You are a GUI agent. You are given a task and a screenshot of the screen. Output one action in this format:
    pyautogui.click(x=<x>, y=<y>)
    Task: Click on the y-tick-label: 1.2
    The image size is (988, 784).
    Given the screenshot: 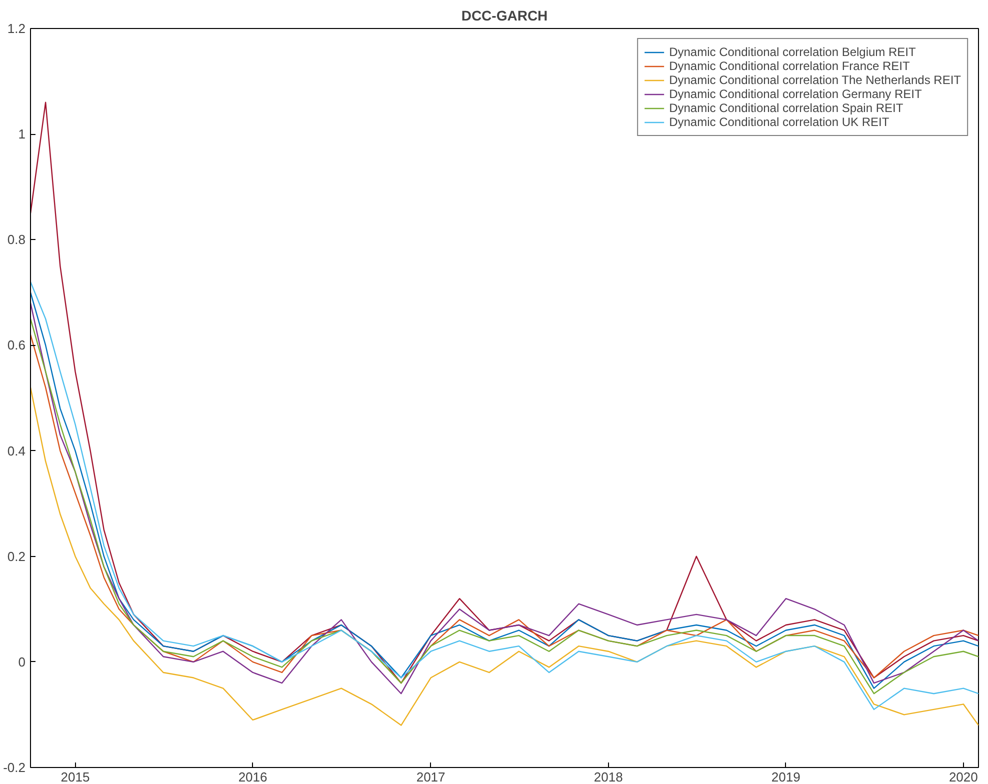 What is the action you would take?
    pyautogui.click(x=16, y=28)
    